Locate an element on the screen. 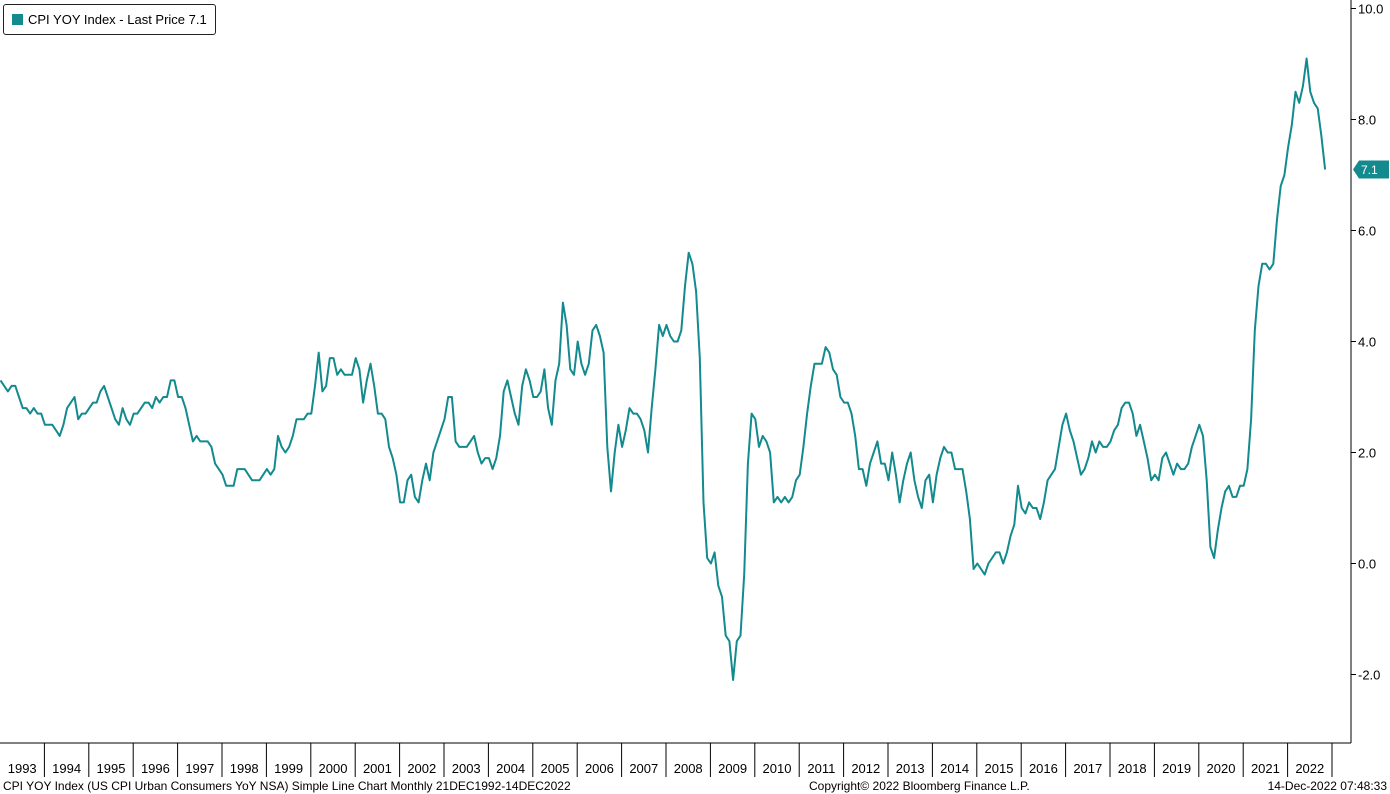 The image size is (1390, 794). x-tick-label: 2020 is located at coordinates (1221, 768).